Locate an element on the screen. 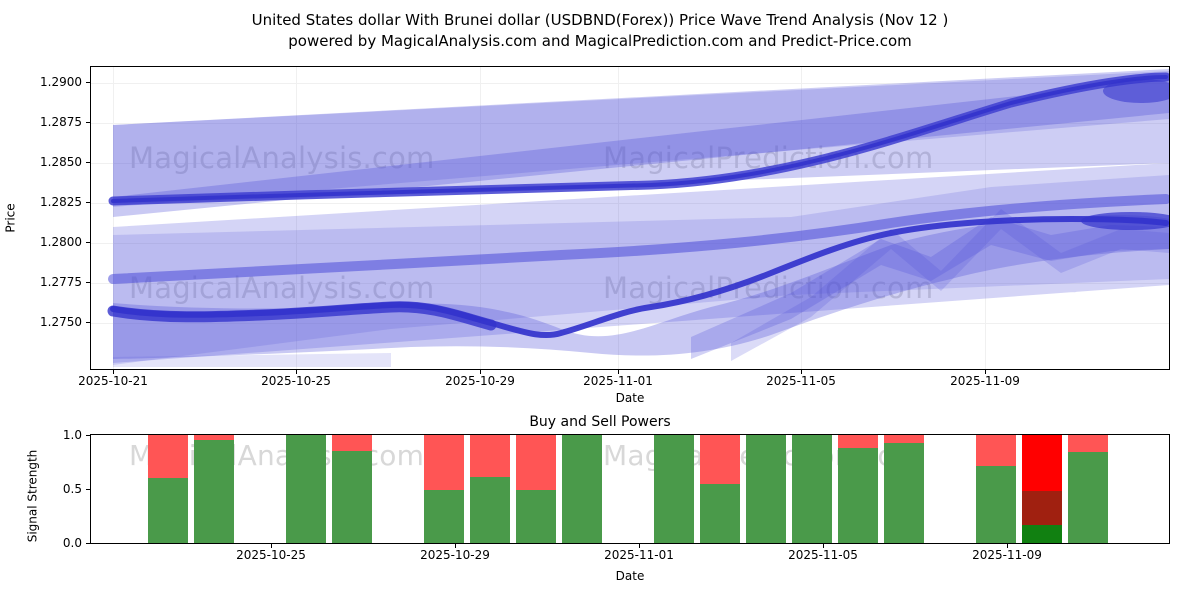 The width and height of the screenshot is (1200, 600). right-dark-blob is located at coordinates (1125, 221).